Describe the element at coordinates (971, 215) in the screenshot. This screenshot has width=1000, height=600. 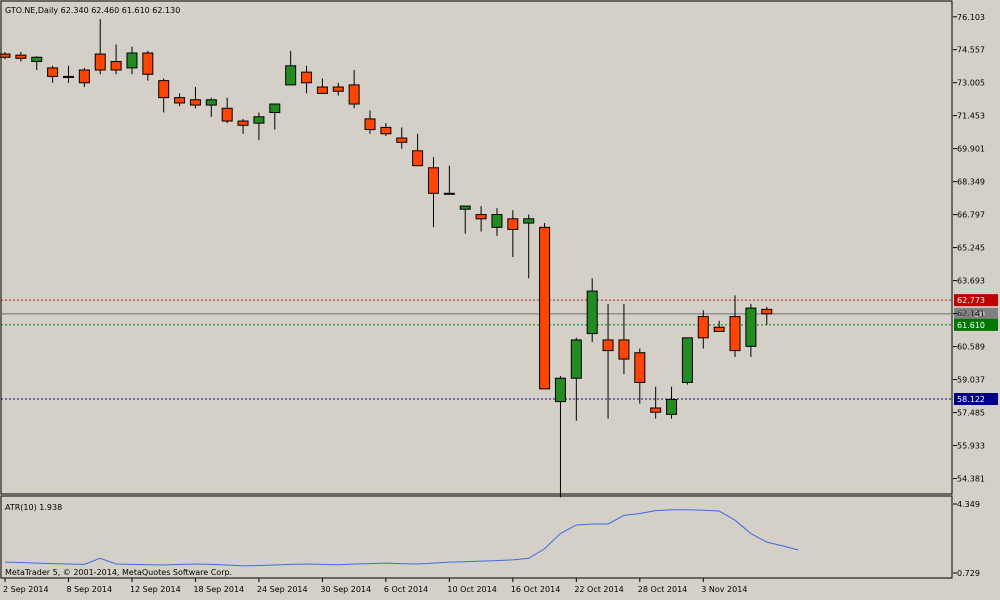
I see `price-tick-label: 66.797` at that location.